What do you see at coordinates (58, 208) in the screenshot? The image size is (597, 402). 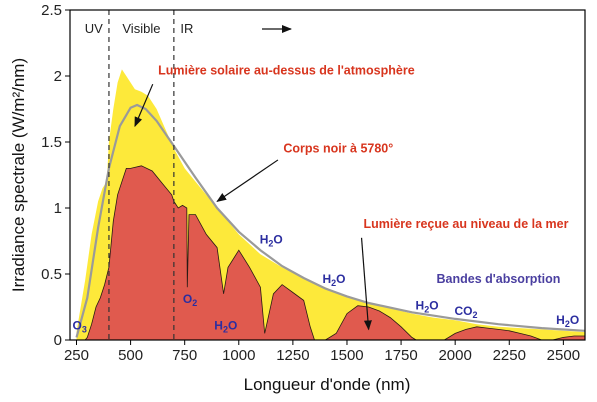 I see `y-tick-label: 1` at bounding box center [58, 208].